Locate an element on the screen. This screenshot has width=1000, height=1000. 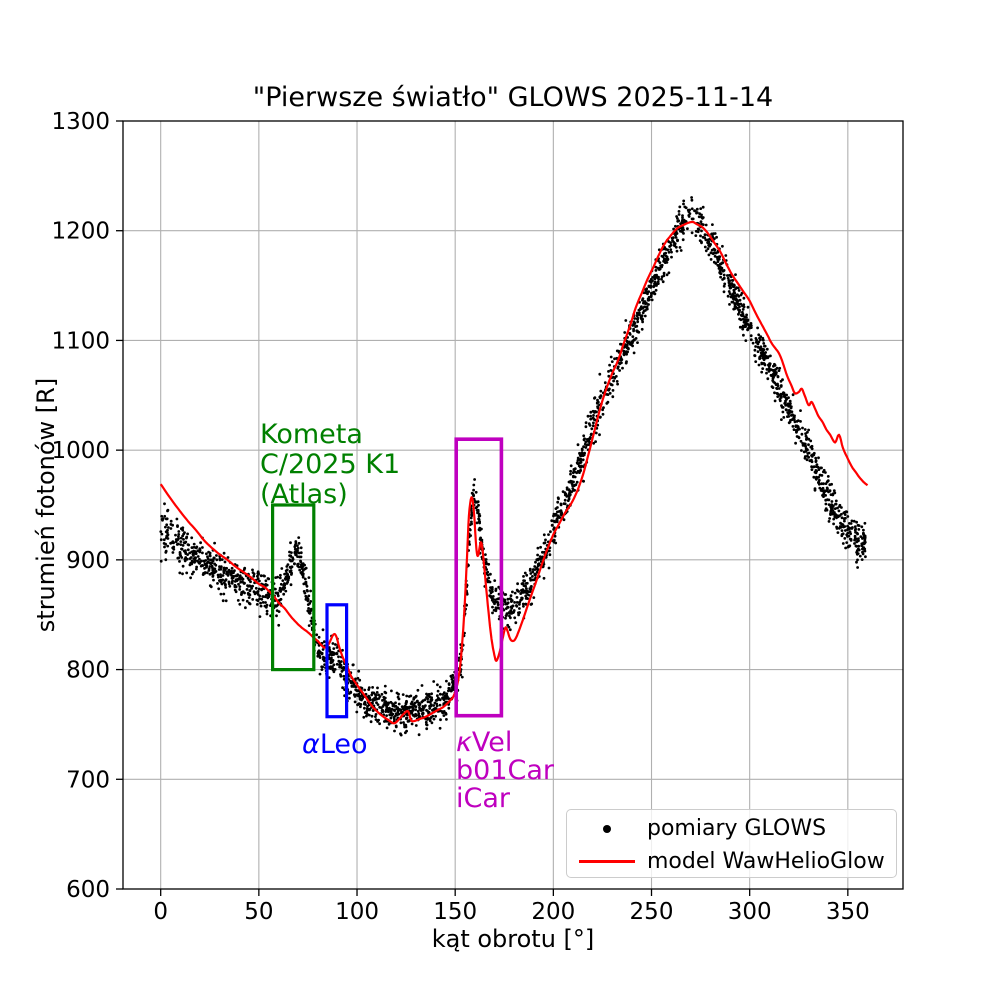
annotation-kvel-greek: κ is located at coordinates (464, 742).